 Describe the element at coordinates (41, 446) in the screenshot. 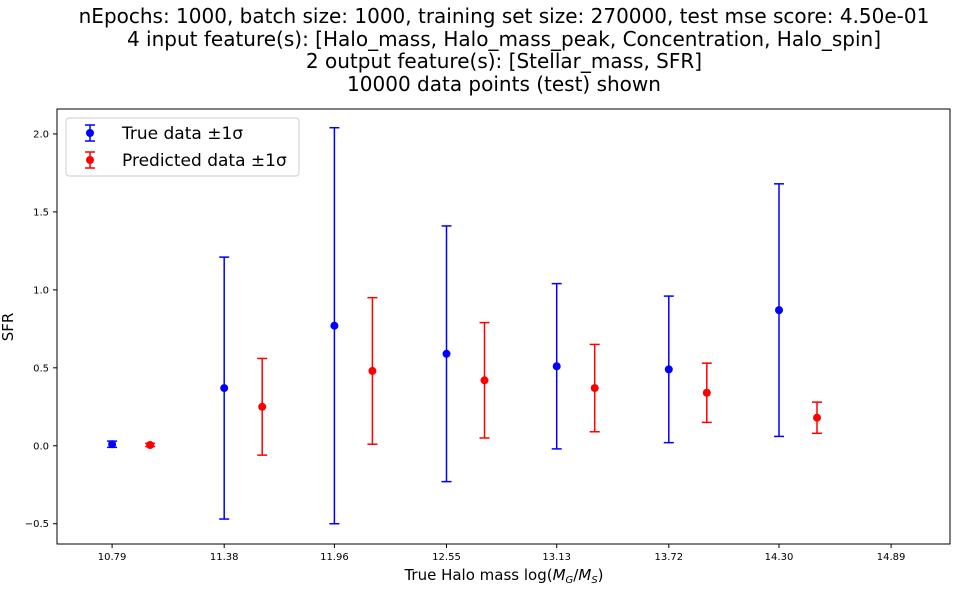

I see `y-tick-label: 0.0` at that location.